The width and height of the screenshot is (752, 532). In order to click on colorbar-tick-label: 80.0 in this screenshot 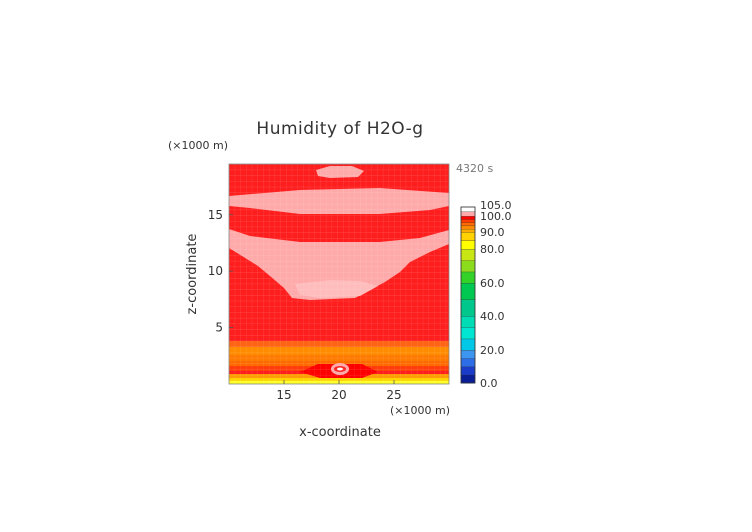, I will do `click(492, 249)`.